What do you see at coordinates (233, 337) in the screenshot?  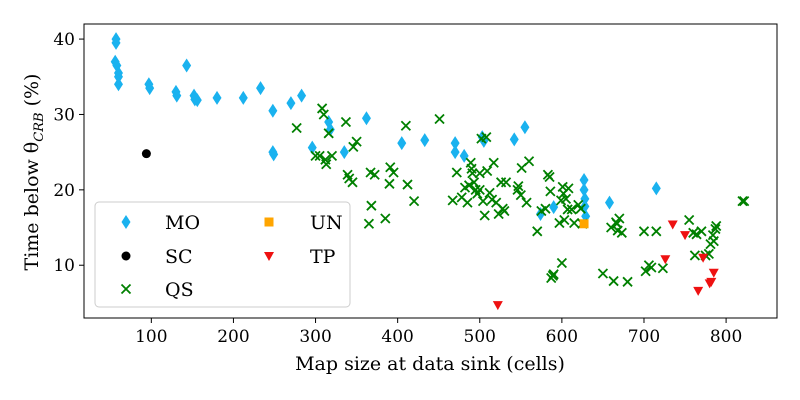 I see `x-tick-label: 200` at bounding box center [233, 337].